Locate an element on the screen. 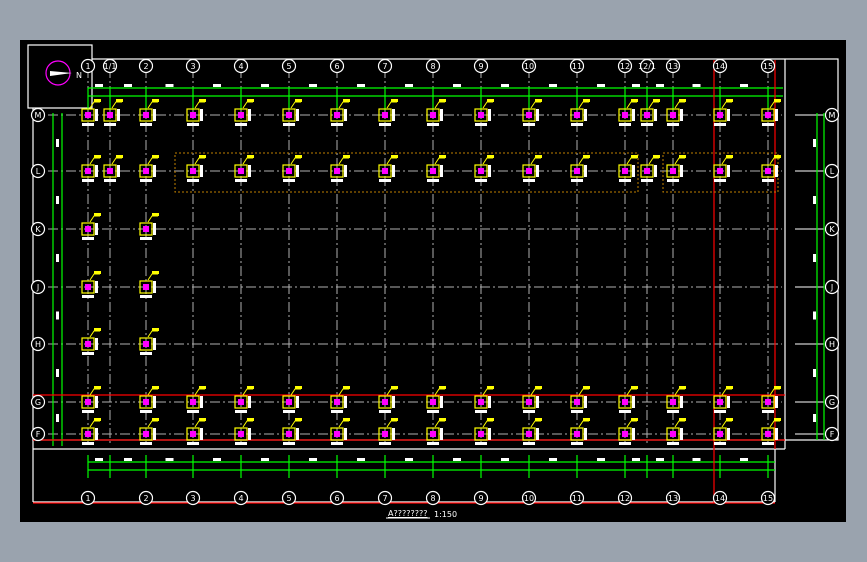  axis-bubble-top: 1/1 is located at coordinates (110, 66).